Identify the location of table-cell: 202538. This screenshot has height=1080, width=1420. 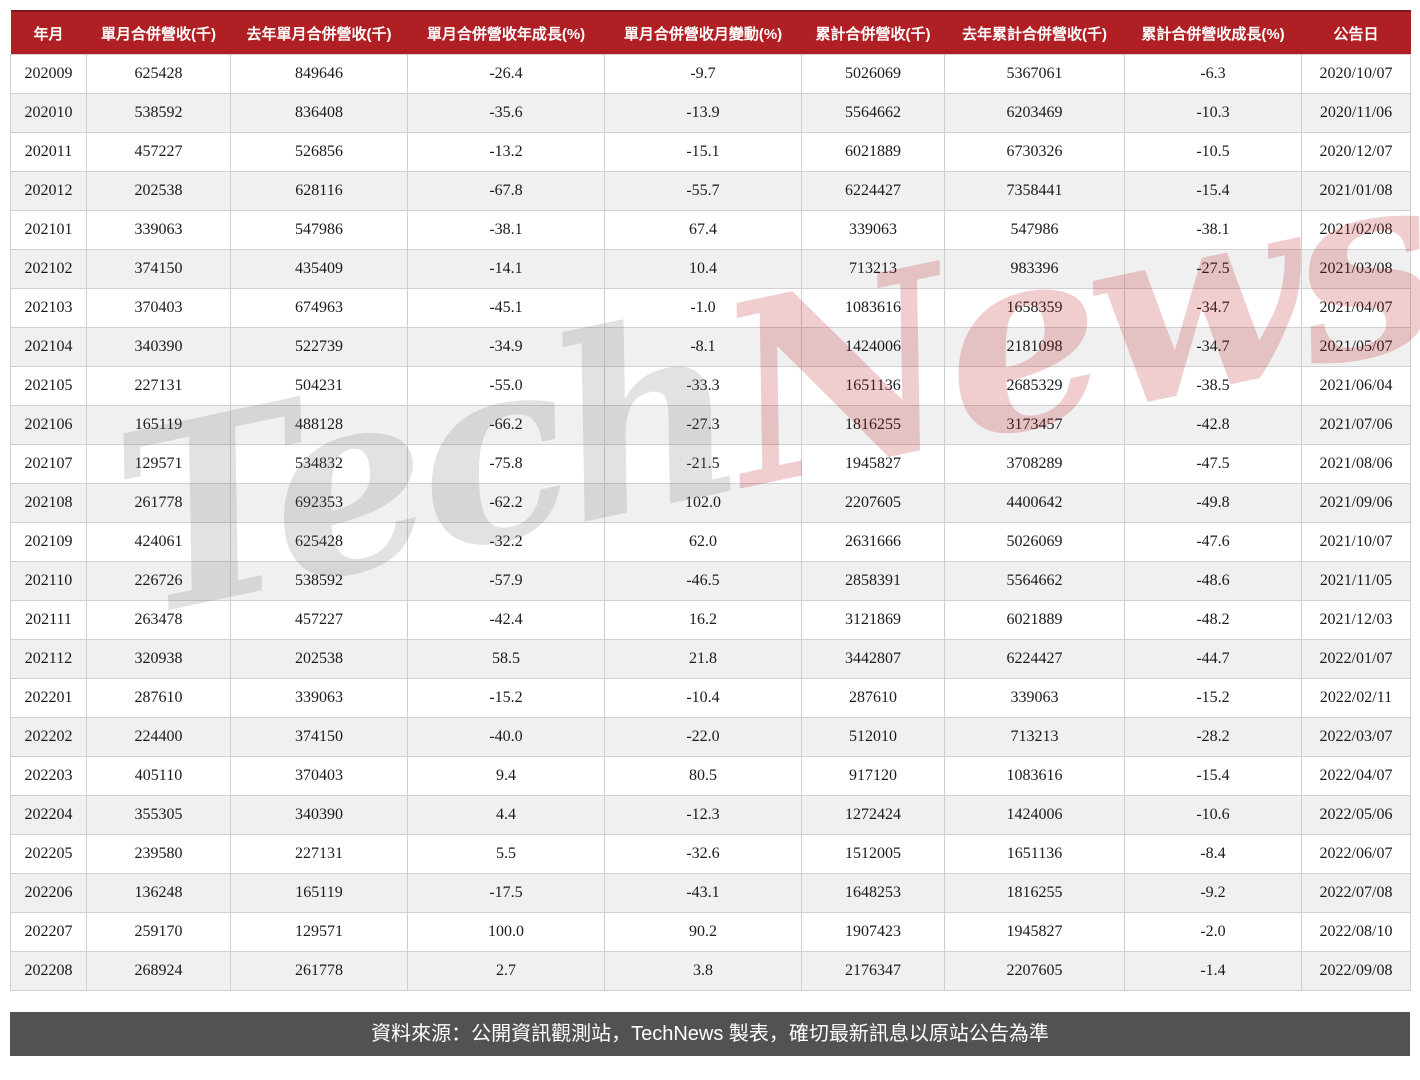
(319, 659).